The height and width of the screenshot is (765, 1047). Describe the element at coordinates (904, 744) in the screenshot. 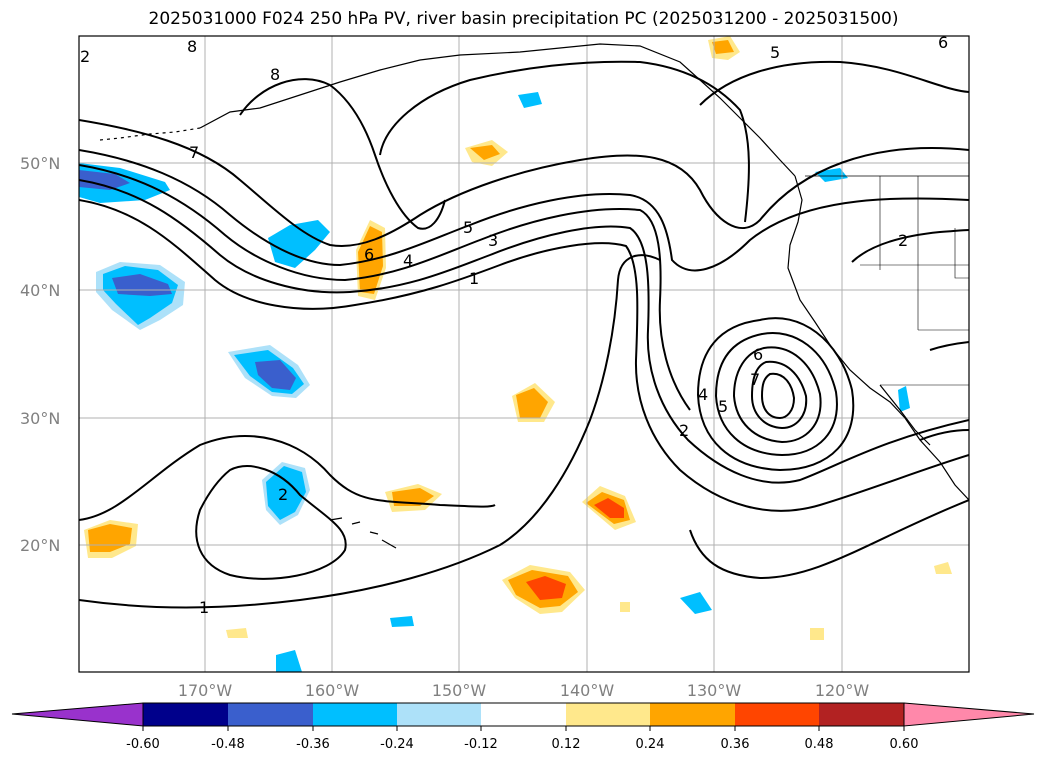

I see `colorbar-tick-label: 0.60` at that location.